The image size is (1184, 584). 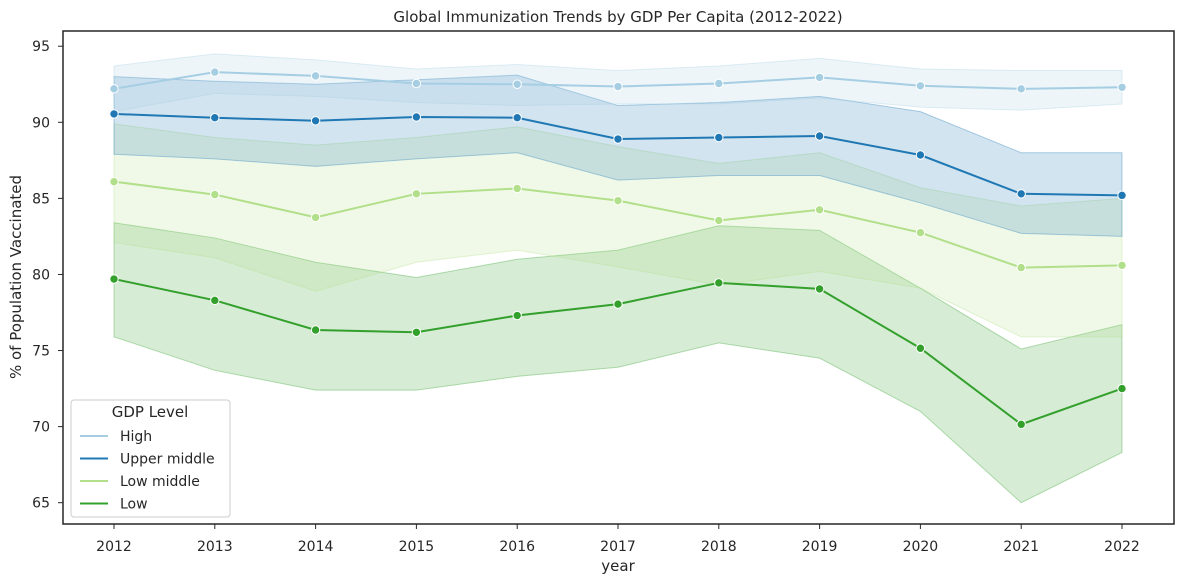 I want to click on x-tick-label: 2021, so click(x=1021, y=547).